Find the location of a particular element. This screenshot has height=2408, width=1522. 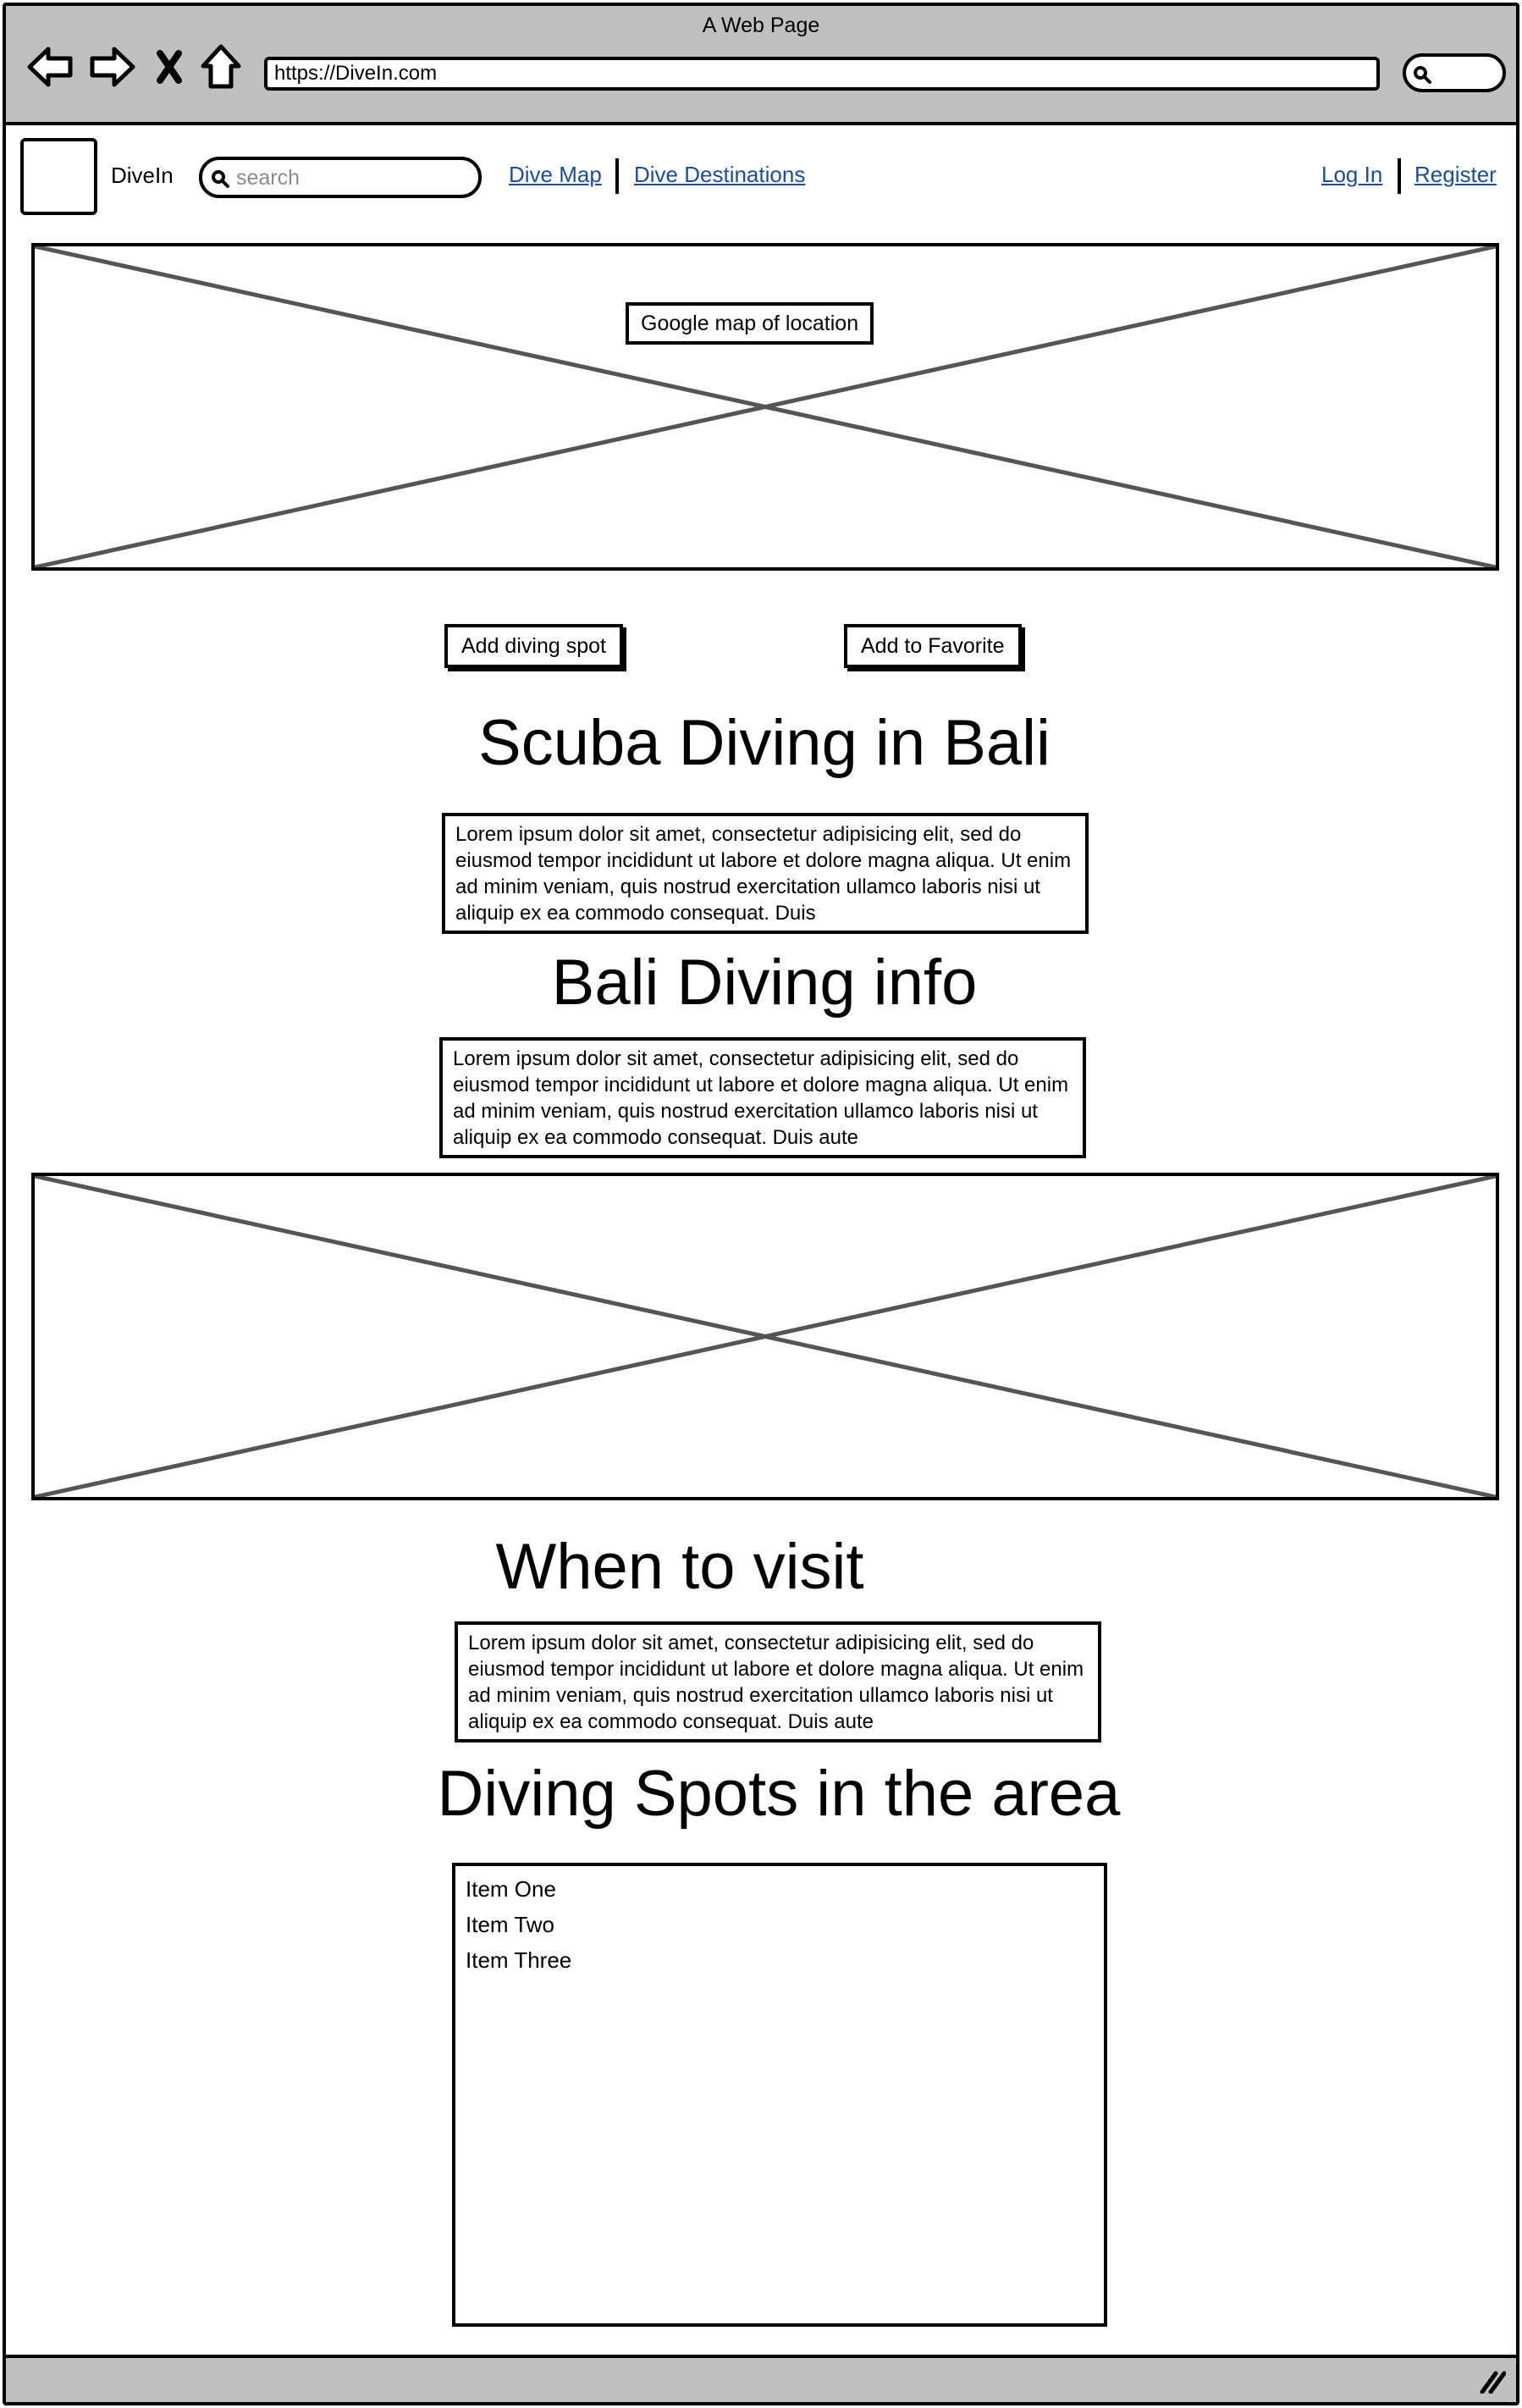

nav-divider is located at coordinates (617, 176).